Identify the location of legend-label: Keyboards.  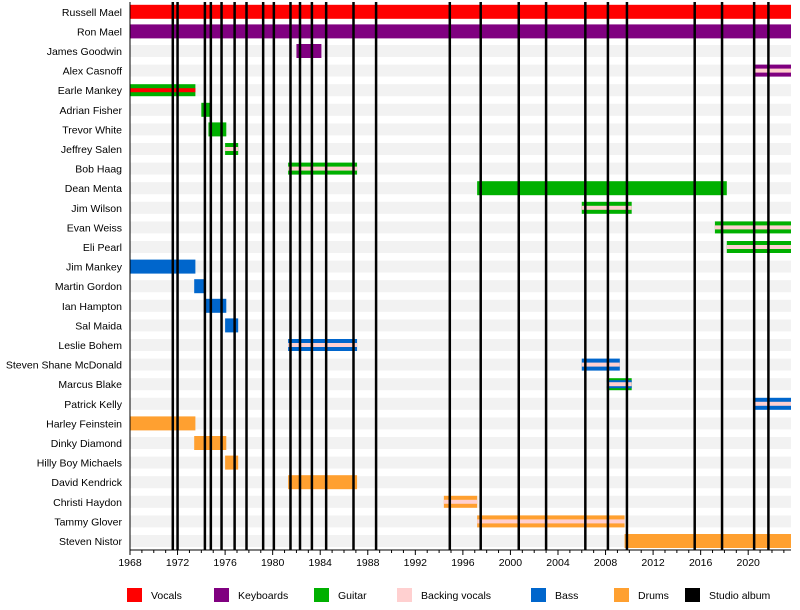
(263, 596).